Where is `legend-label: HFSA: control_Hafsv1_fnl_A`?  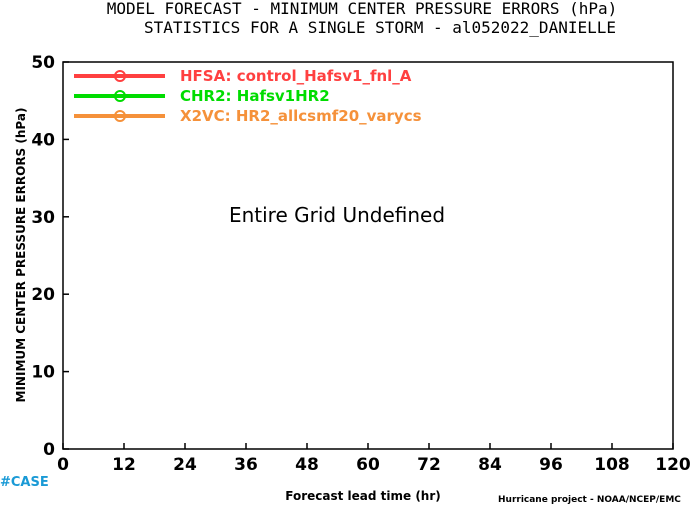
legend-label: HFSA: control_Hafsv1_fnl_A is located at coordinates (296, 76).